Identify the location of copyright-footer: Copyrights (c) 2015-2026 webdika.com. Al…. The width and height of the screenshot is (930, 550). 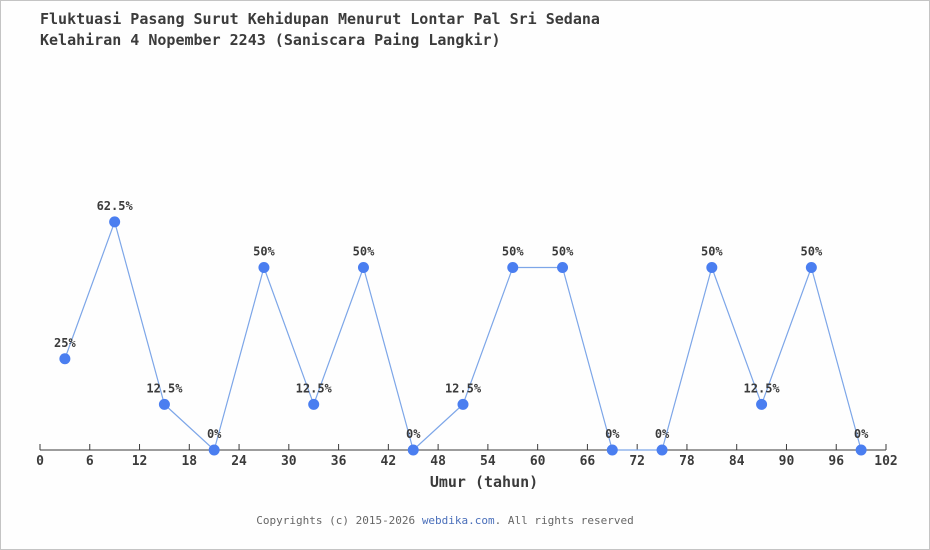
(445, 520).